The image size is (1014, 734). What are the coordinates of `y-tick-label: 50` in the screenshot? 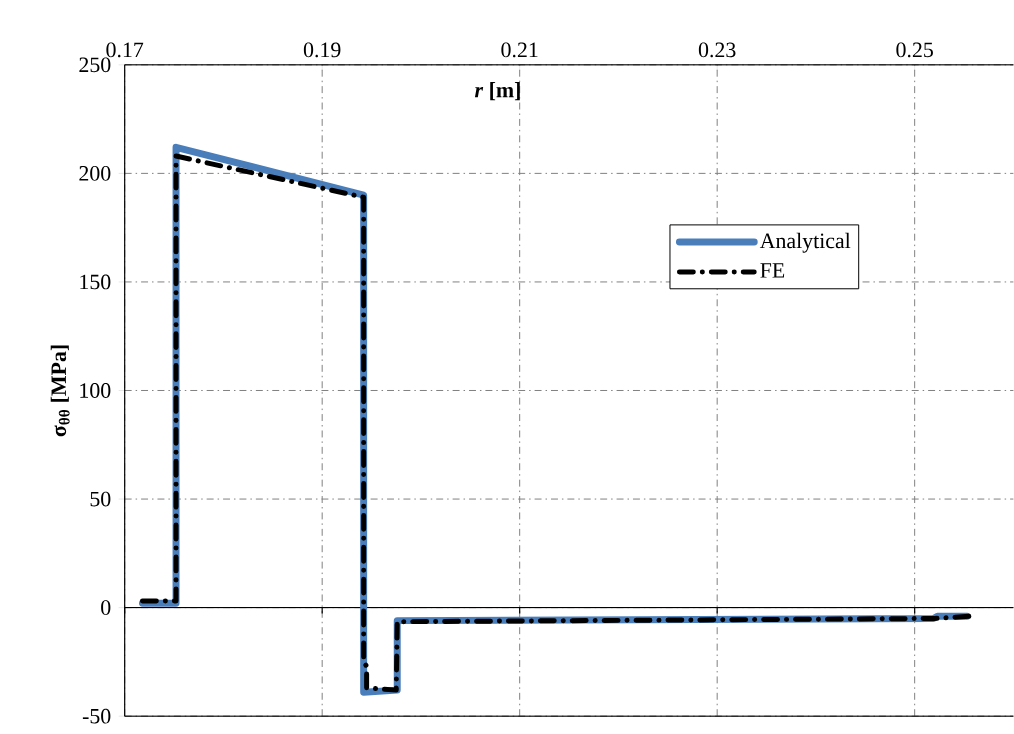 It's located at (100, 499).